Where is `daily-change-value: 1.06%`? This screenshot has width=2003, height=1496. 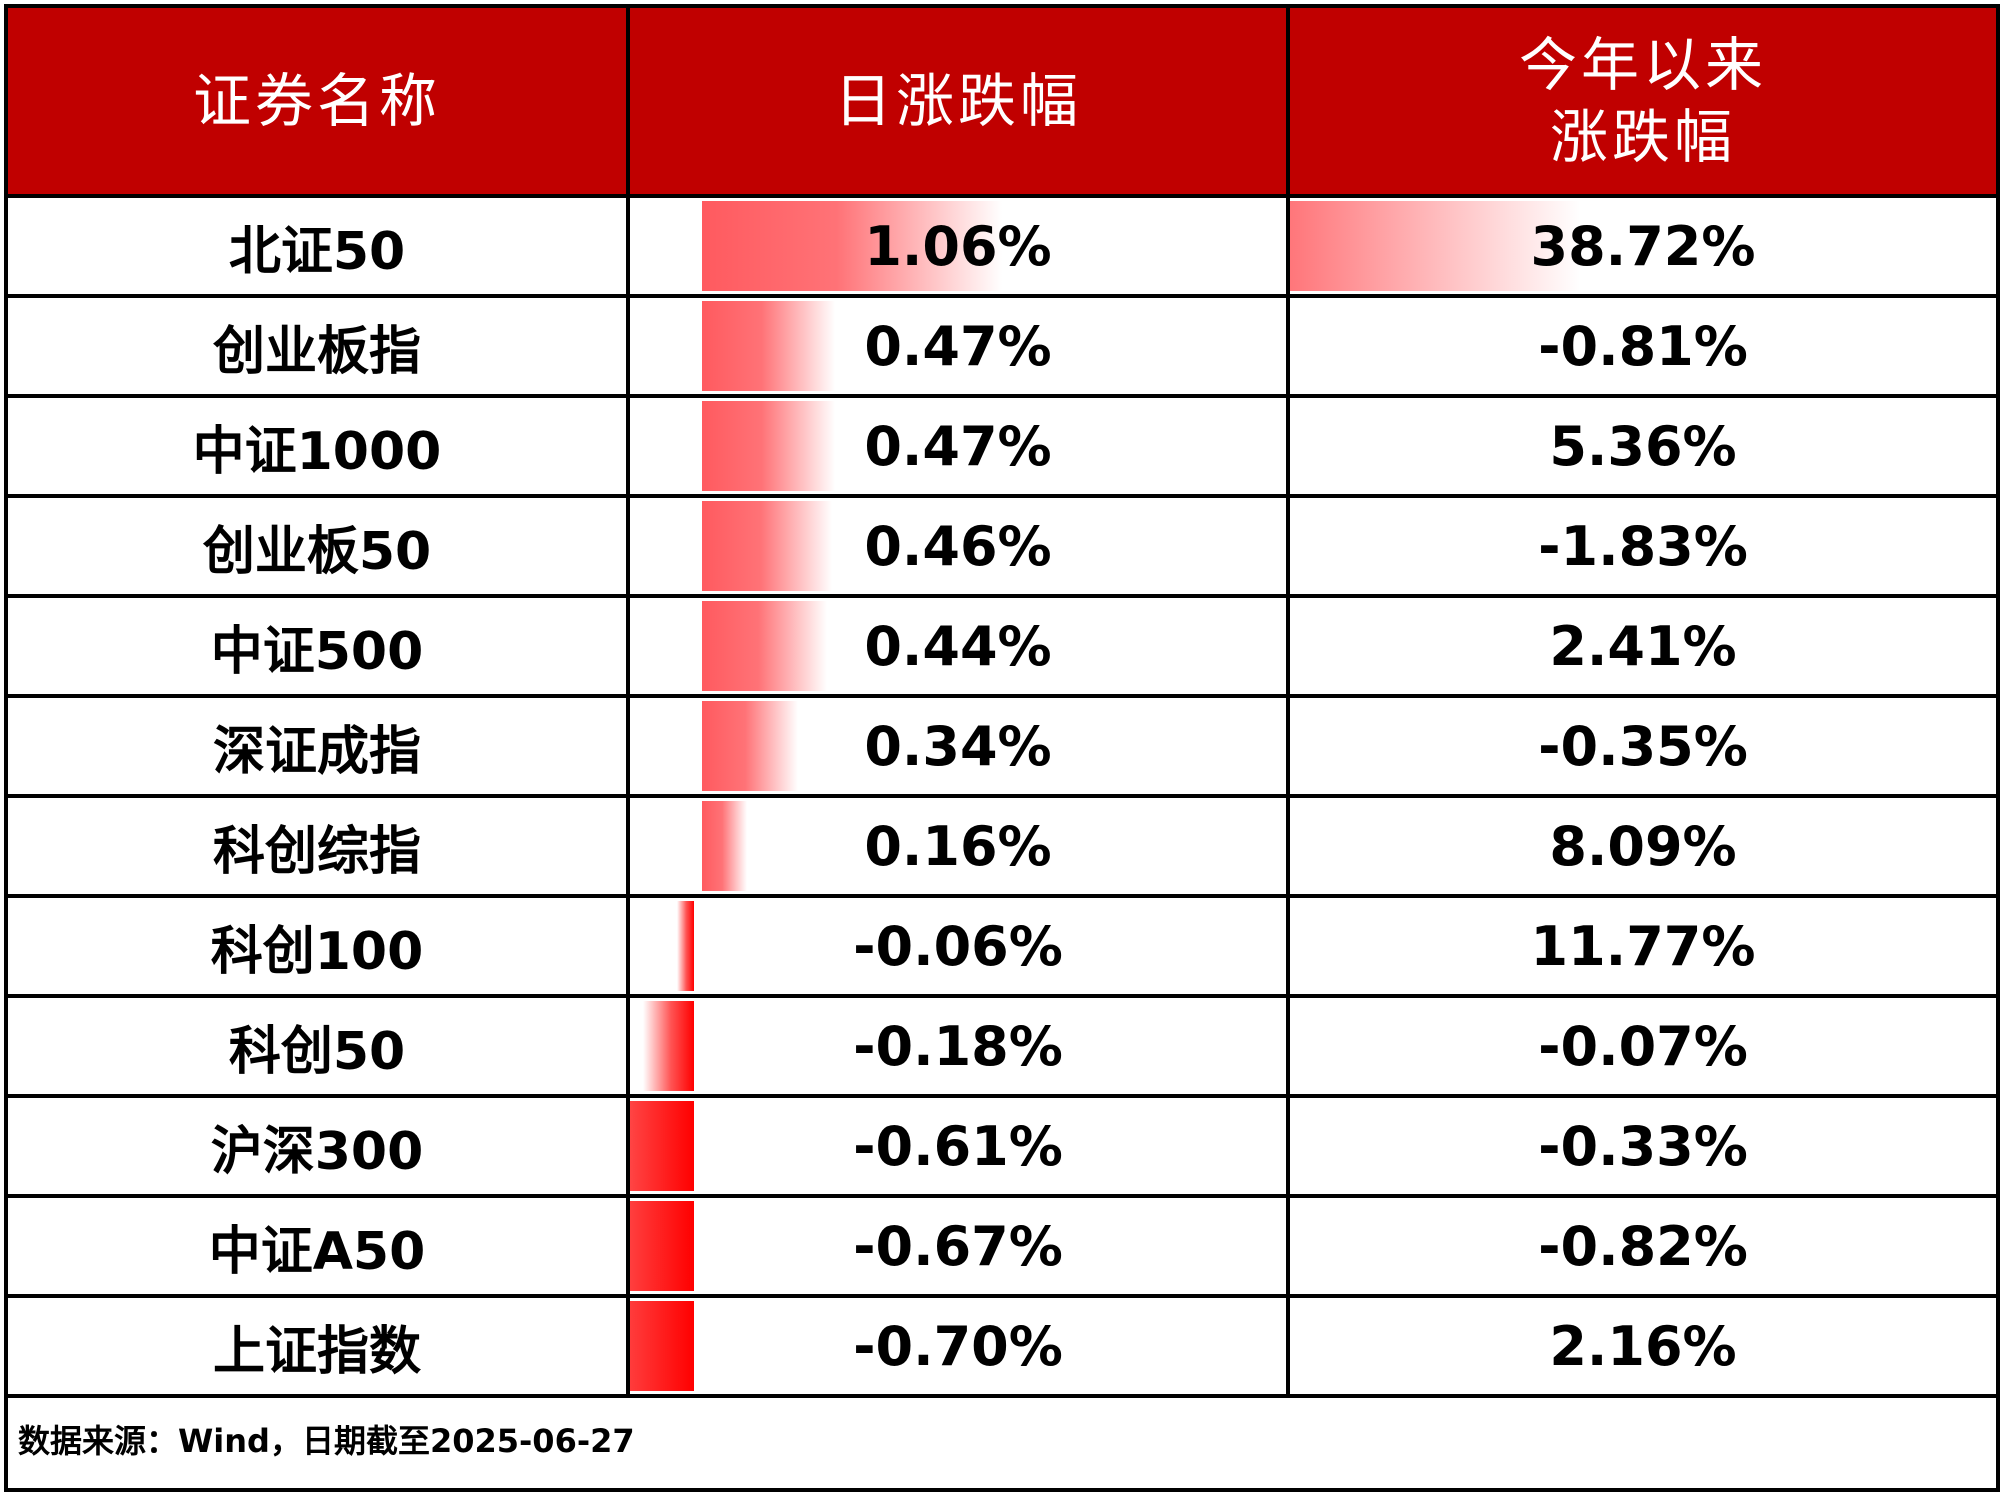
daily-change-value: 1.06% is located at coordinates (958, 246).